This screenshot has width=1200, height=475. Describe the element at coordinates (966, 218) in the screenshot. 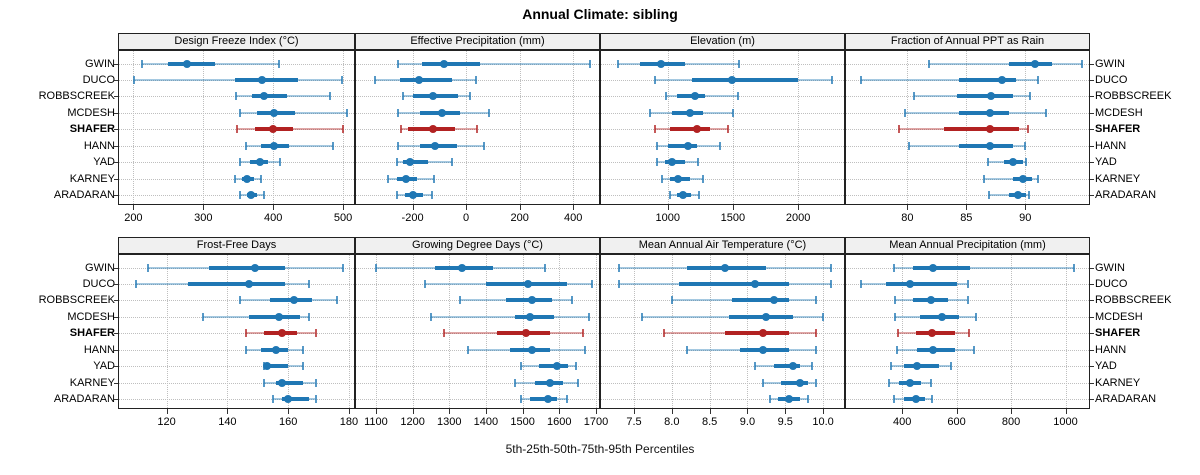

I see `x-tick-label: 85` at that location.